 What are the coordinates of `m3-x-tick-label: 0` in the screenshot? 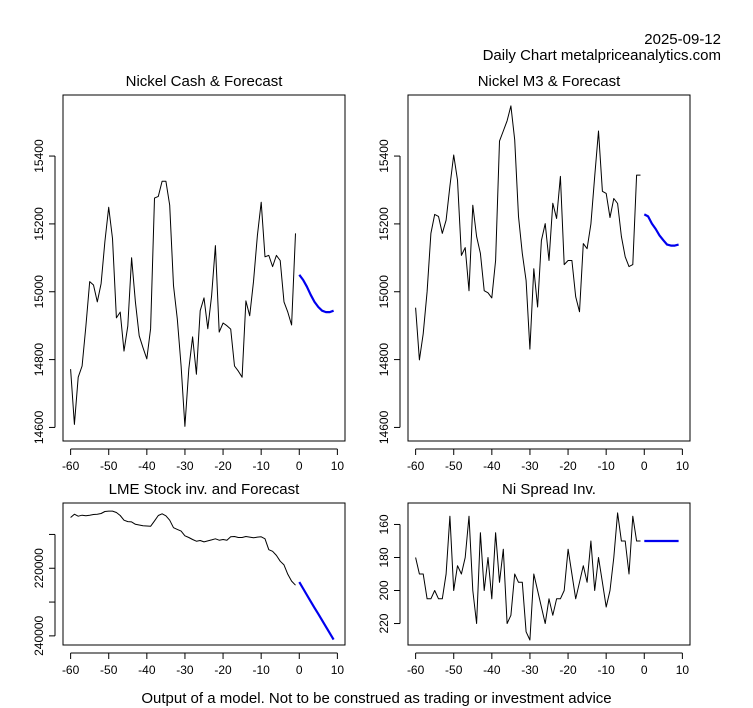 It's located at (644, 466).